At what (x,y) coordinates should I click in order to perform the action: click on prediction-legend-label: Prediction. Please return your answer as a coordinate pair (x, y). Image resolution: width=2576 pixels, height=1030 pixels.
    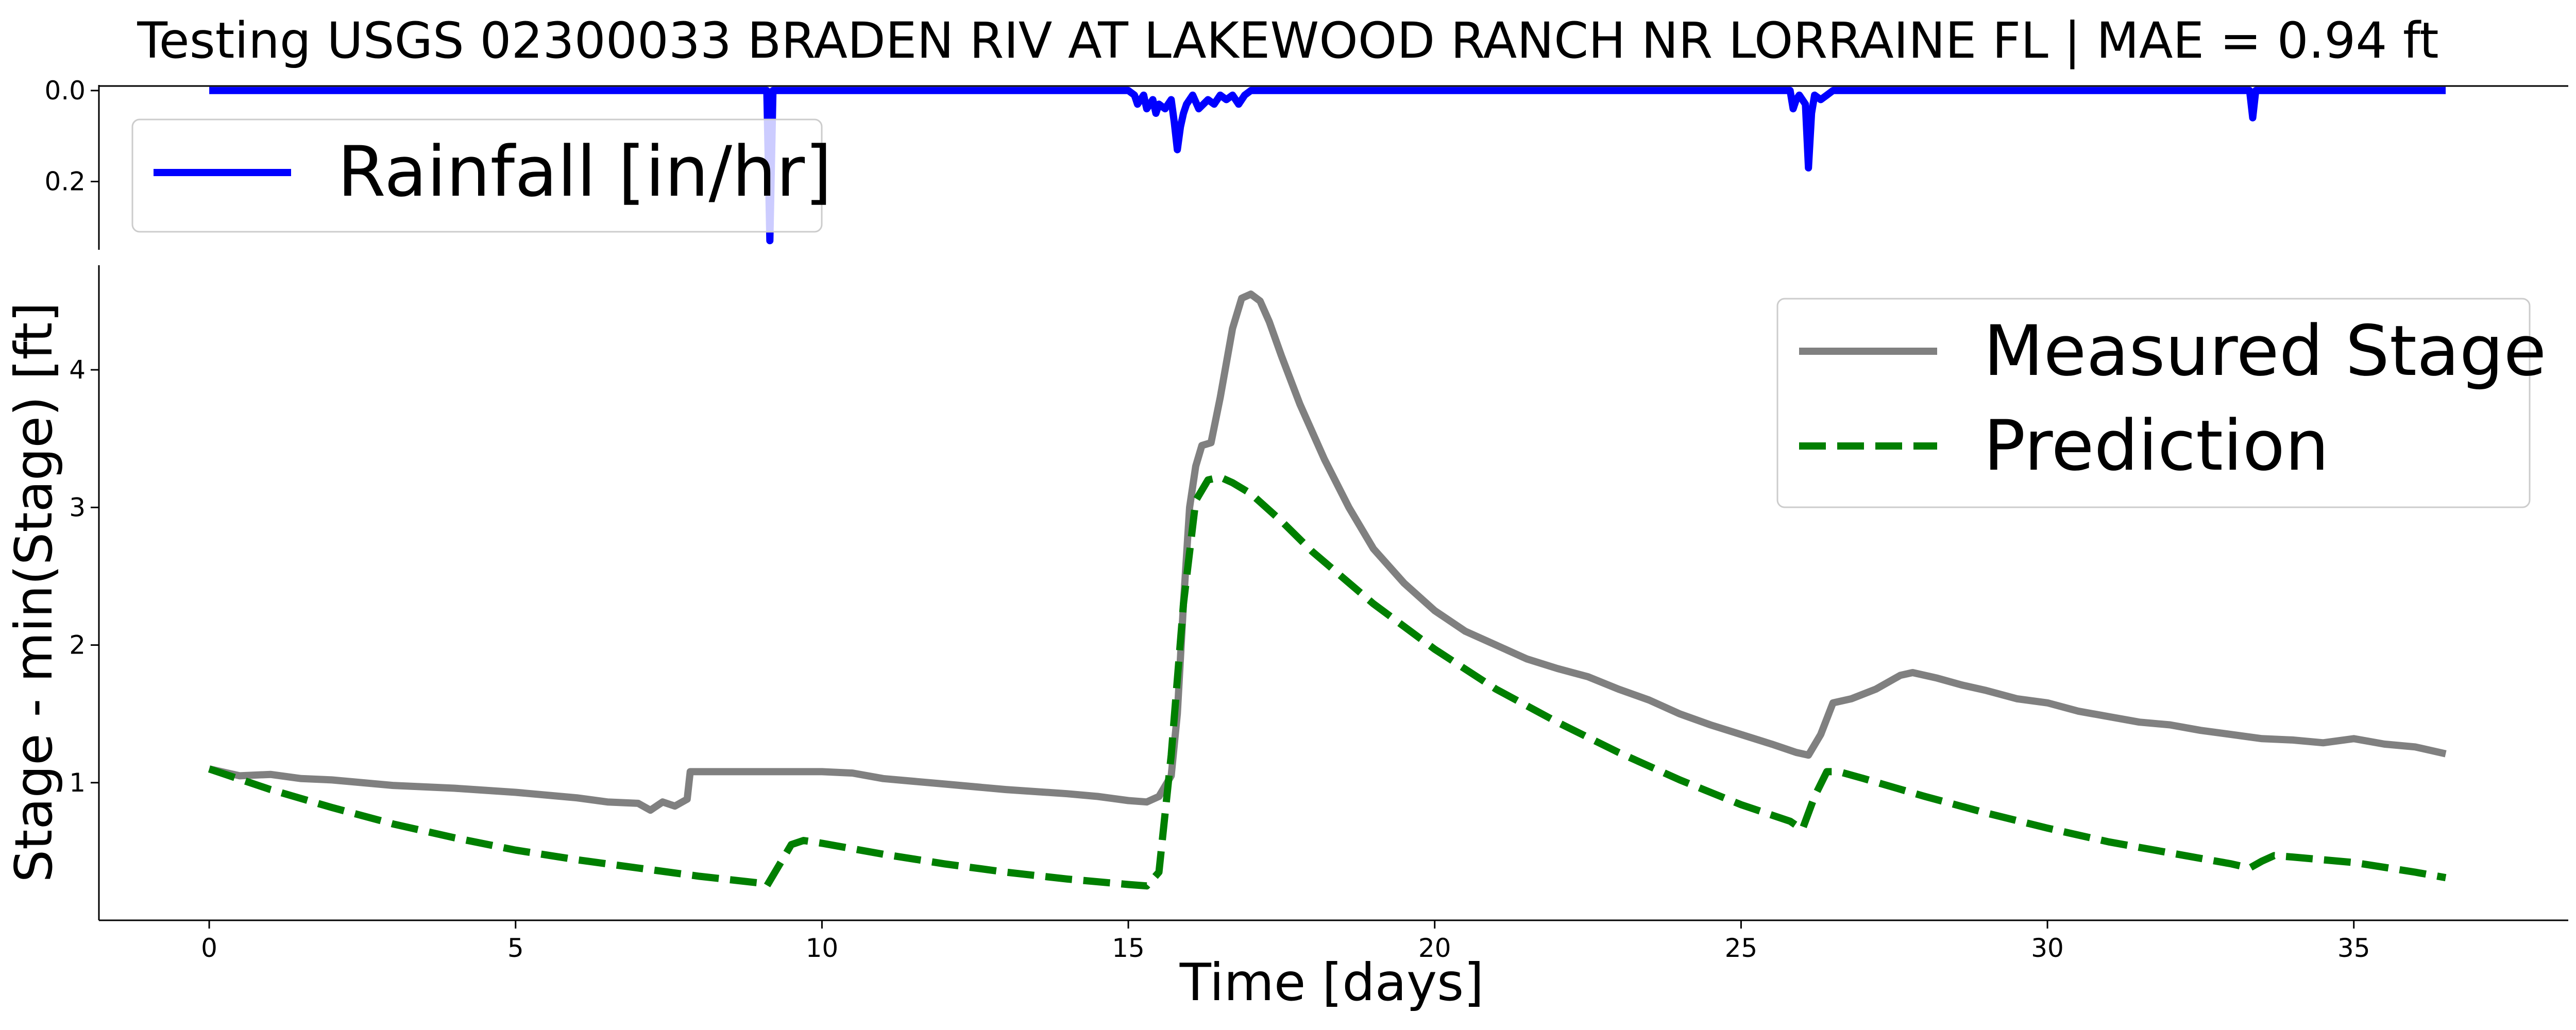
    Looking at the image, I should click on (2157, 445).